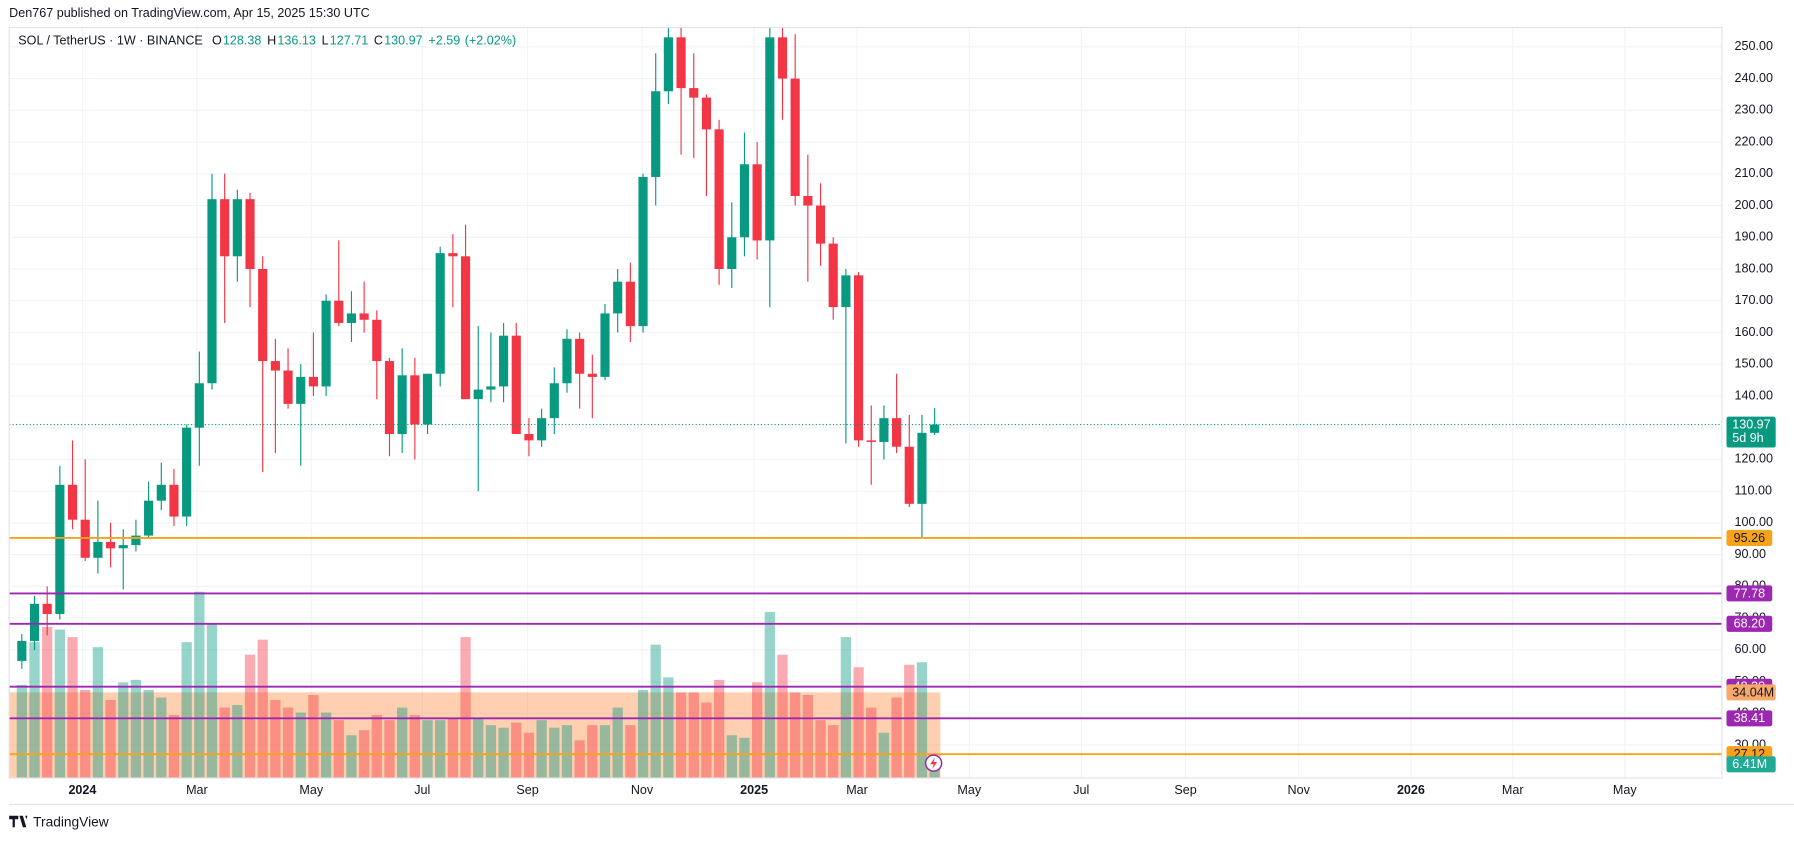  I want to click on symbol: SOL / TetherUS · 1W · BINANCE, so click(110, 41).